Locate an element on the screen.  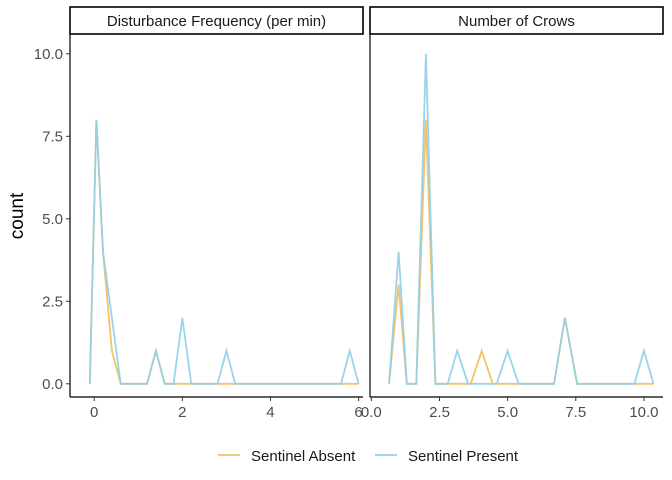
y-tick-label: 5.0 is located at coordinates (52, 219).